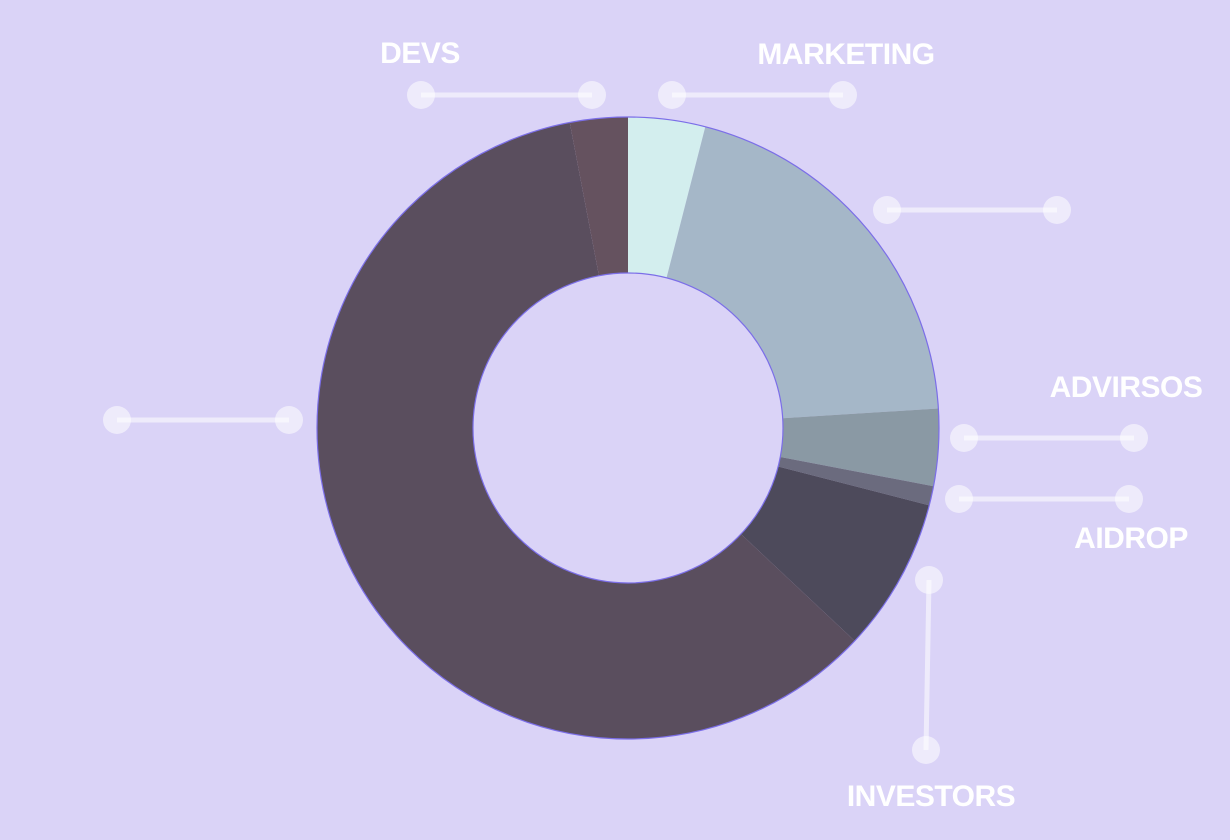  What do you see at coordinates (1131, 538) in the screenshot?
I see `slice-label: AIDROP` at bounding box center [1131, 538].